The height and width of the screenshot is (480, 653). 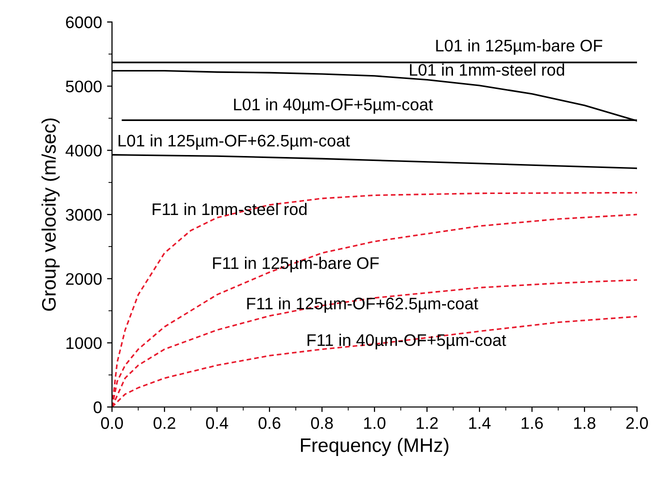 What do you see at coordinates (269, 423) in the screenshot?
I see `x-tick-label: 0.6` at bounding box center [269, 423].